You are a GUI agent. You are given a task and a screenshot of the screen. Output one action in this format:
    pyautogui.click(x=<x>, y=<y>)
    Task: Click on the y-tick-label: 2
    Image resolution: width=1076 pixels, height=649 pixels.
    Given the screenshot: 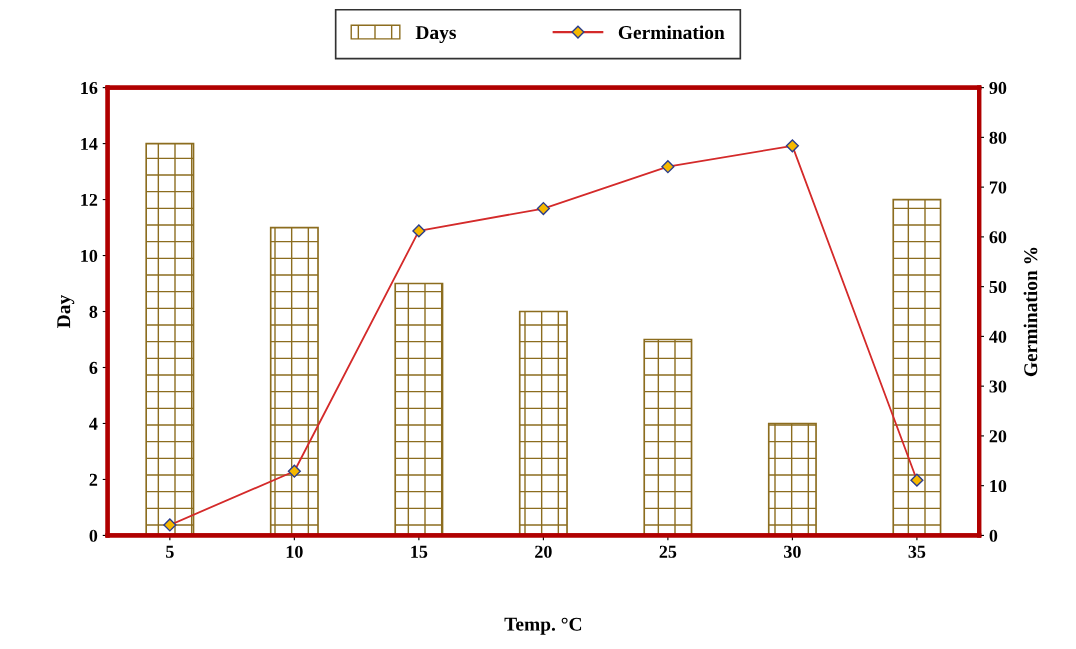 What is the action you would take?
    pyautogui.click(x=93, y=479)
    